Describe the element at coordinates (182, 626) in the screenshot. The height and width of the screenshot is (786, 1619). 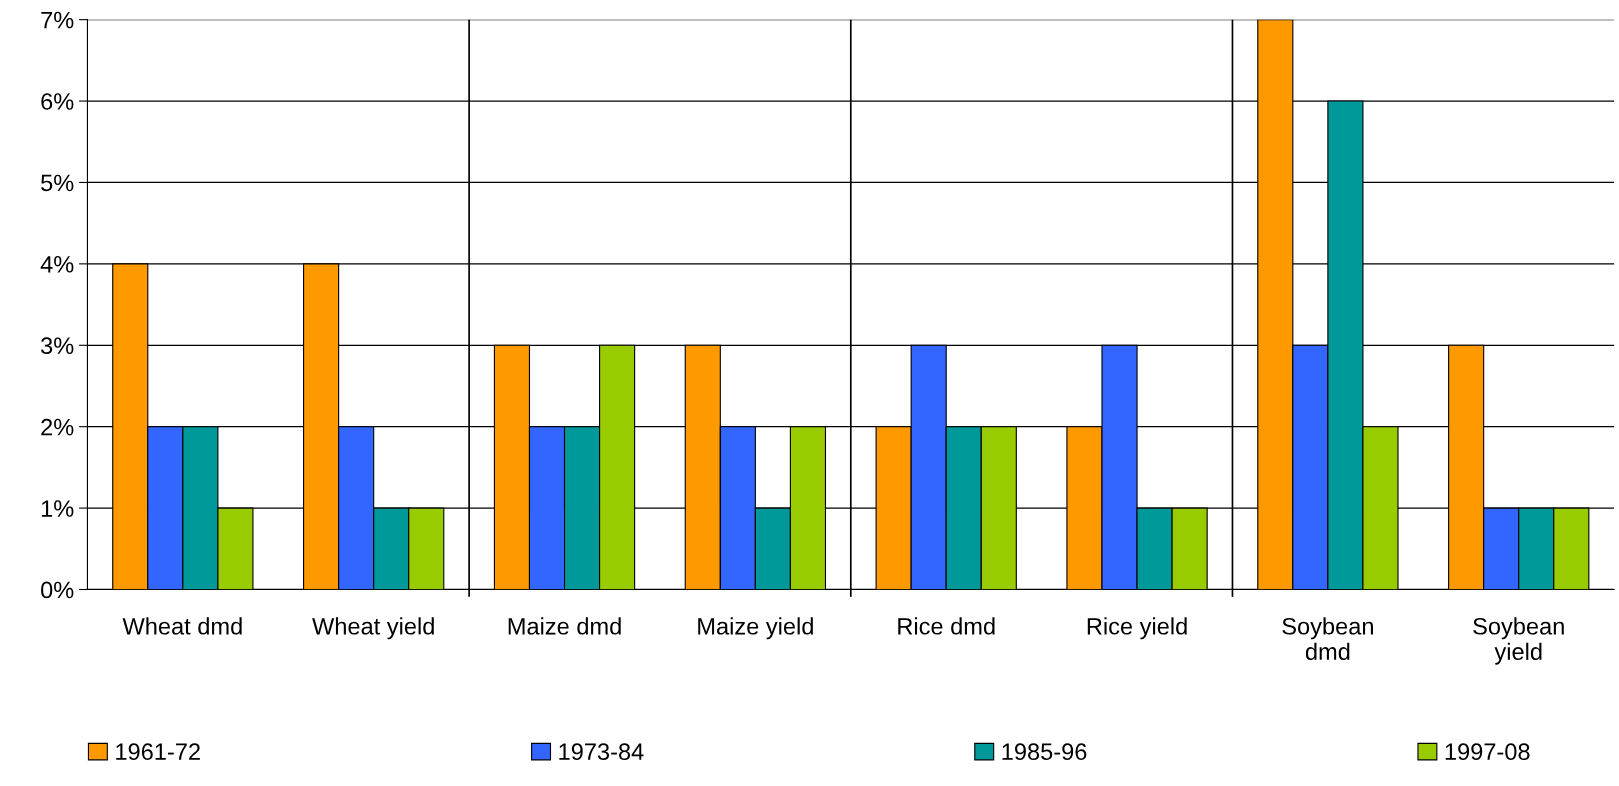
I see `x-tick-label: Wheat dmd` at that location.